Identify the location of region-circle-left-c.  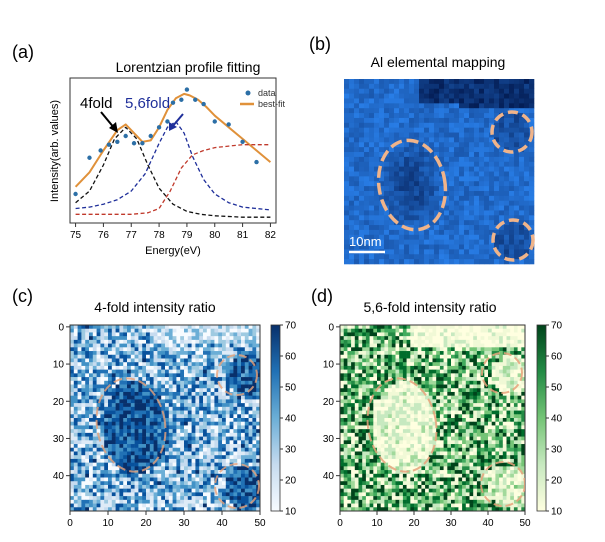
(131, 425).